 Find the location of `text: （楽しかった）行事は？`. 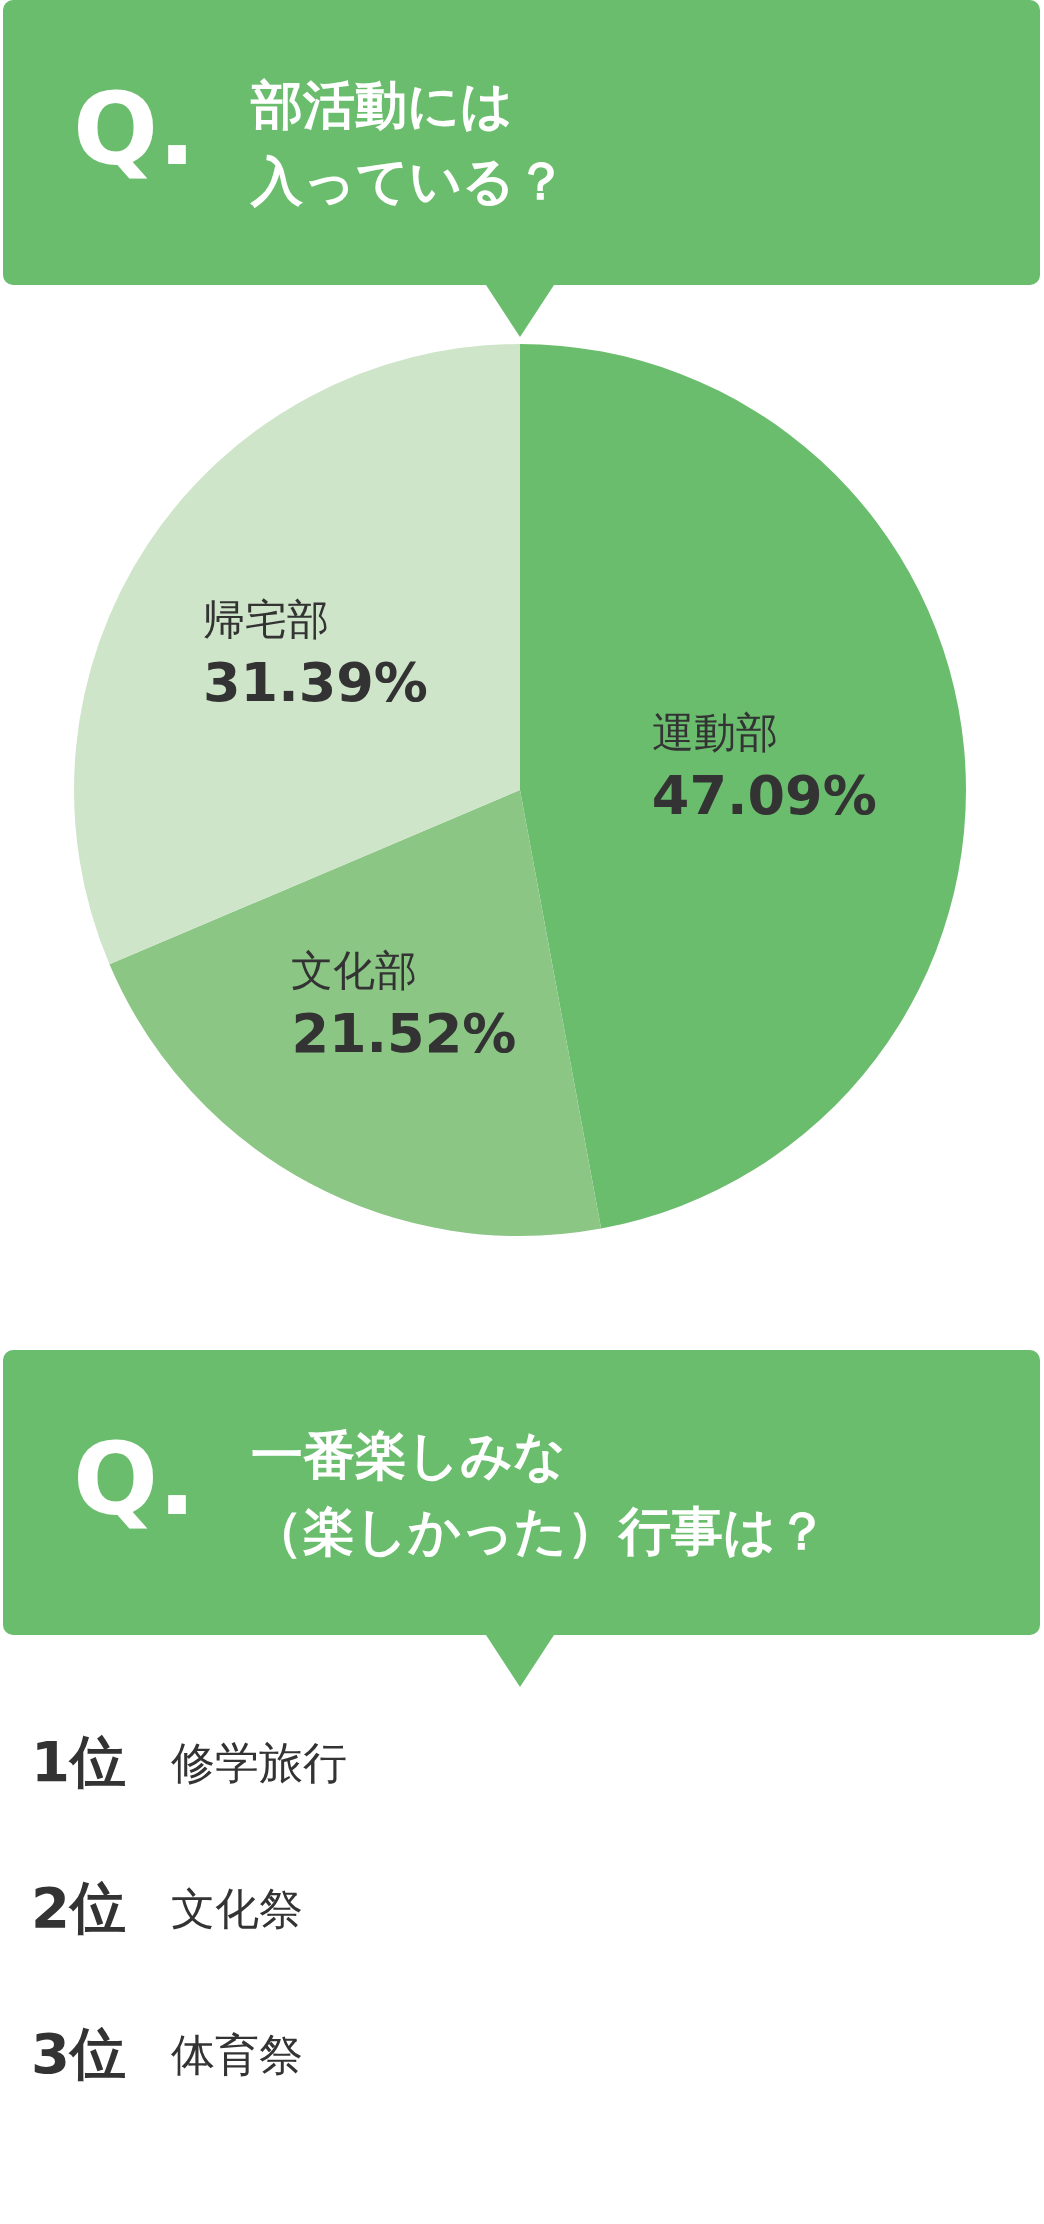

text: （楽しかった）行事は？ is located at coordinates (539, 1531).